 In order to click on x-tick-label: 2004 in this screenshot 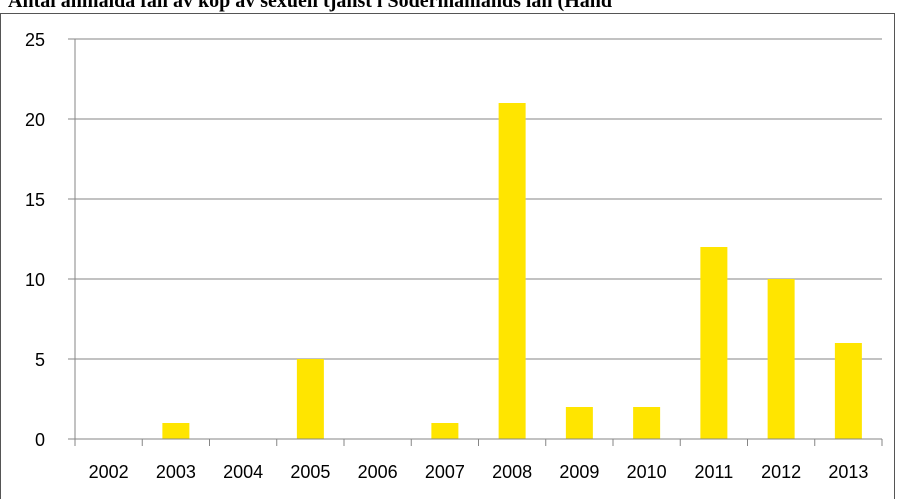, I will do `click(243, 472)`.